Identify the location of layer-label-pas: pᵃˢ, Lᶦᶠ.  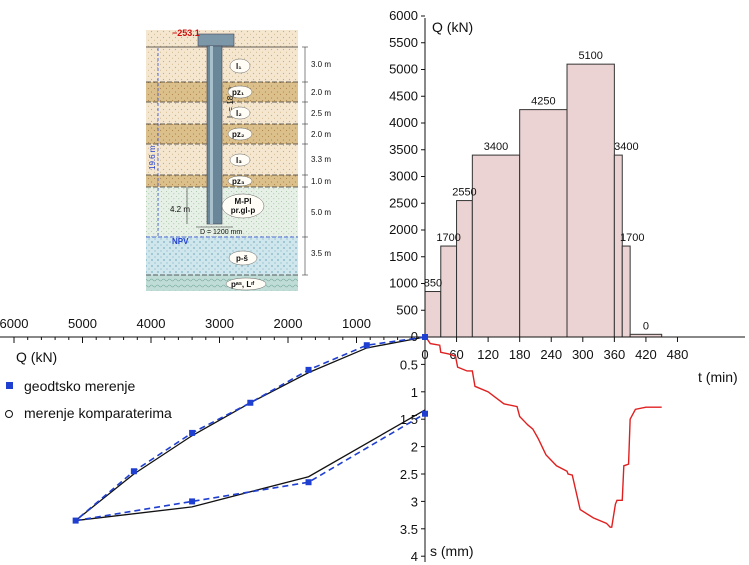
(242, 284).